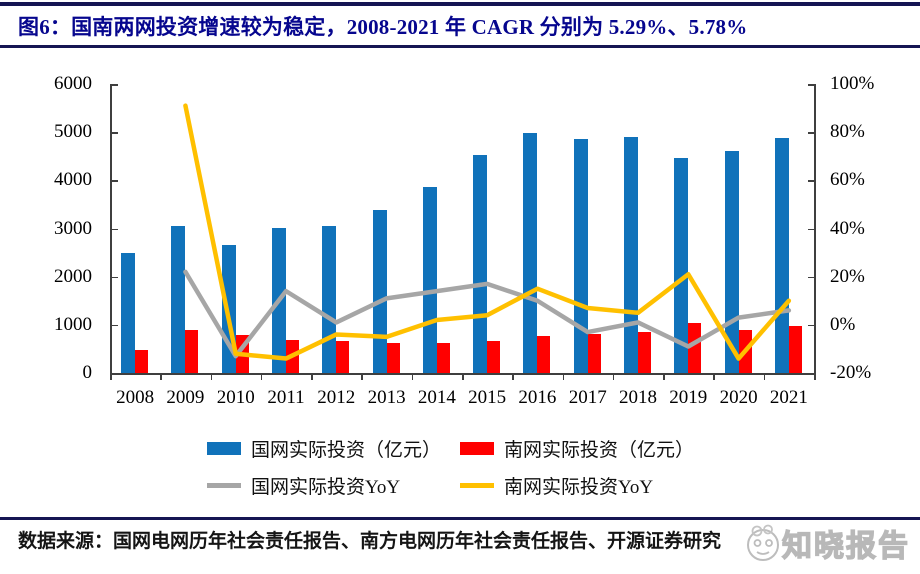  Describe the element at coordinates (185, 397) in the screenshot. I see `x-axis-label: 2009` at that location.